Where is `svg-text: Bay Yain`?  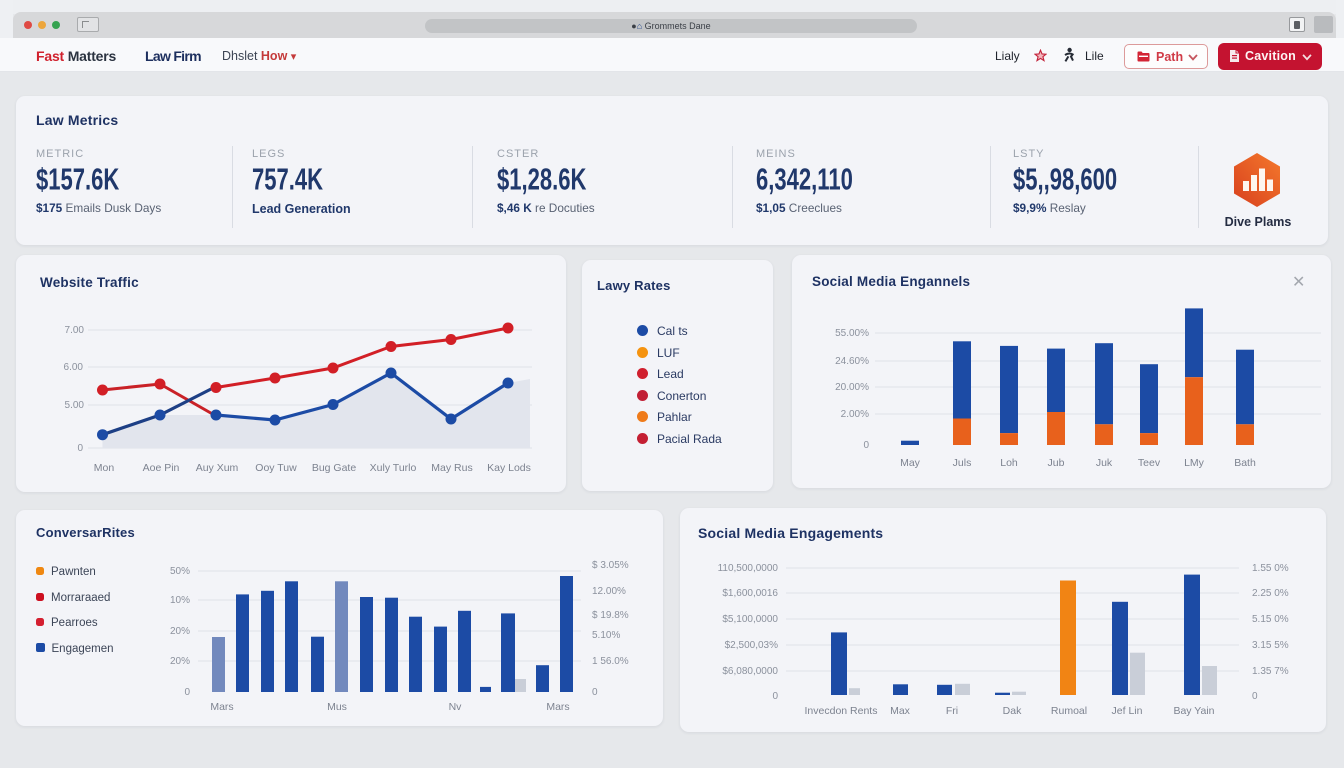
svg-text: Bay Yain is located at coordinates (1193, 711).